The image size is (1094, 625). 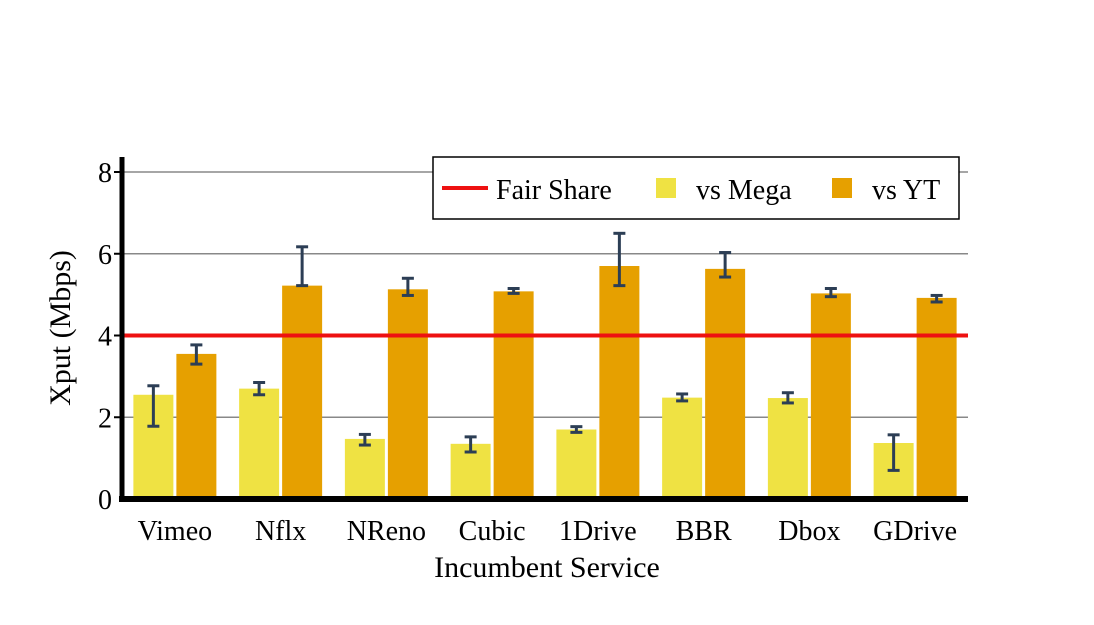 What do you see at coordinates (915, 531) in the screenshot?
I see `x-tick-label: GDrive` at bounding box center [915, 531].